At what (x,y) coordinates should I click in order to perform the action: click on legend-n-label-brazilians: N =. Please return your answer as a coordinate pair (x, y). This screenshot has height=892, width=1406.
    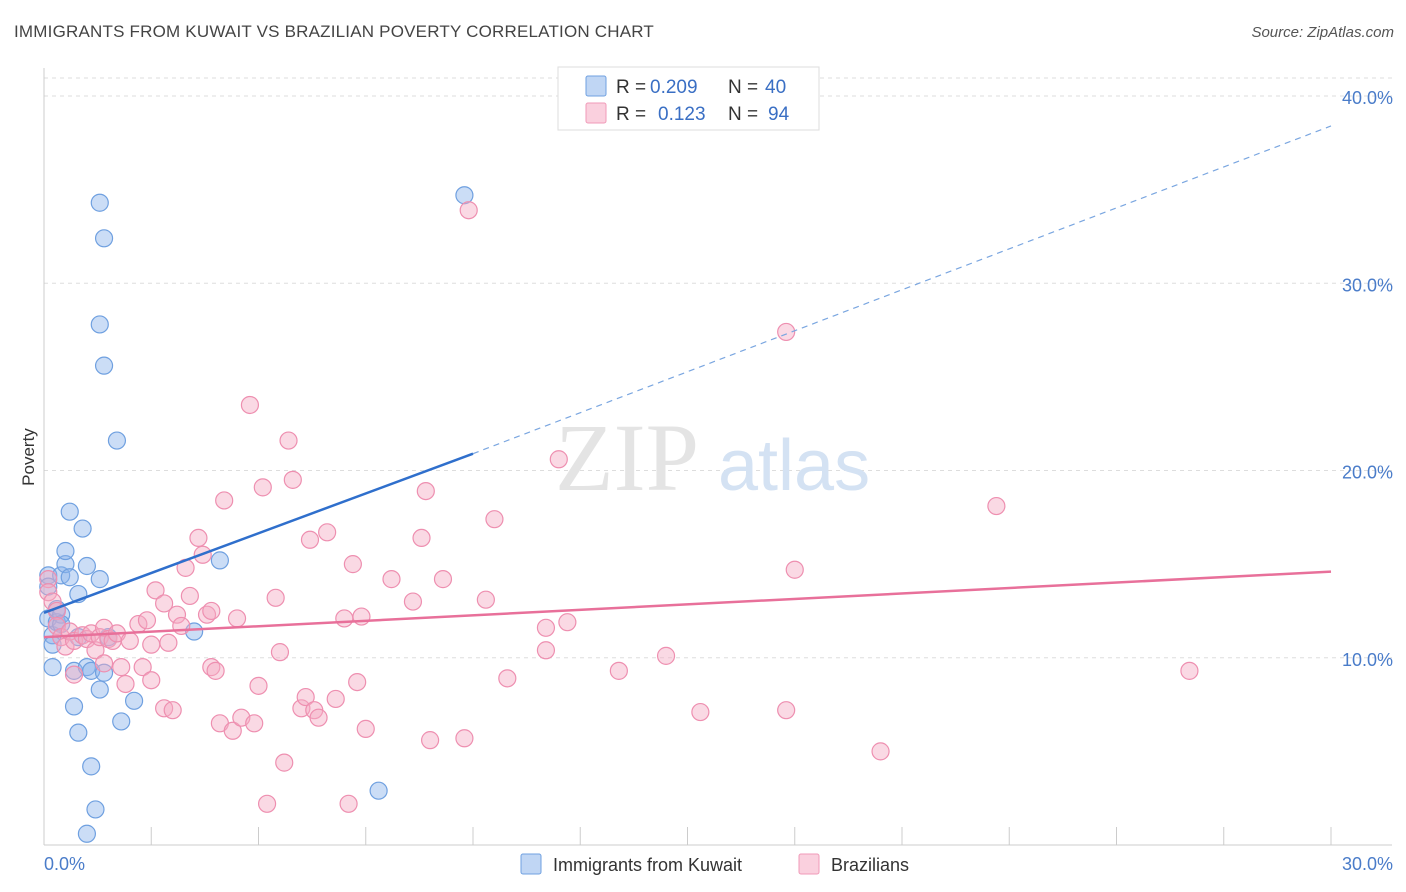
    Looking at the image, I should click on (743, 114).